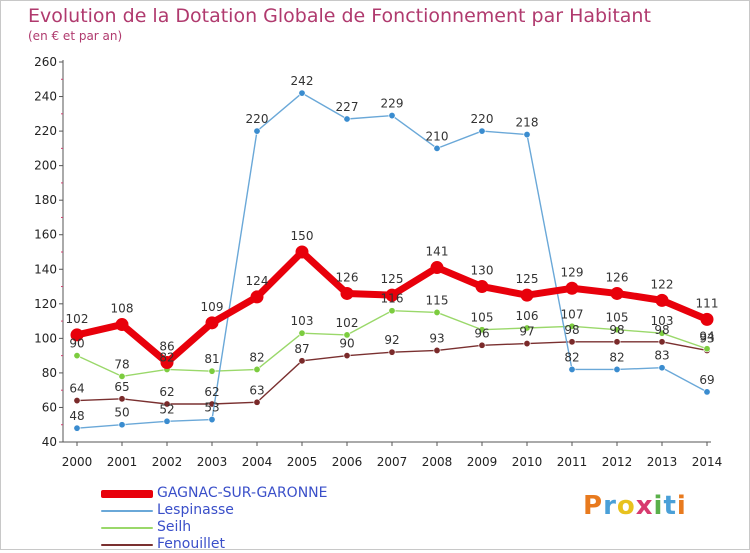 Image resolution: width=750 pixels, height=553 pixels. I want to click on data-label: 48, so click(76, 416).